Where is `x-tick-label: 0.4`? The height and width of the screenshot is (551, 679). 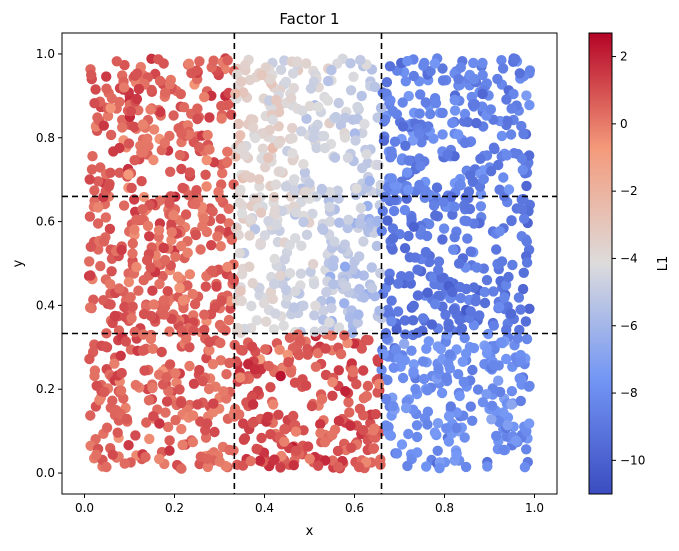
x-tick-label: 0.4 is located at coordinates (264, 508).